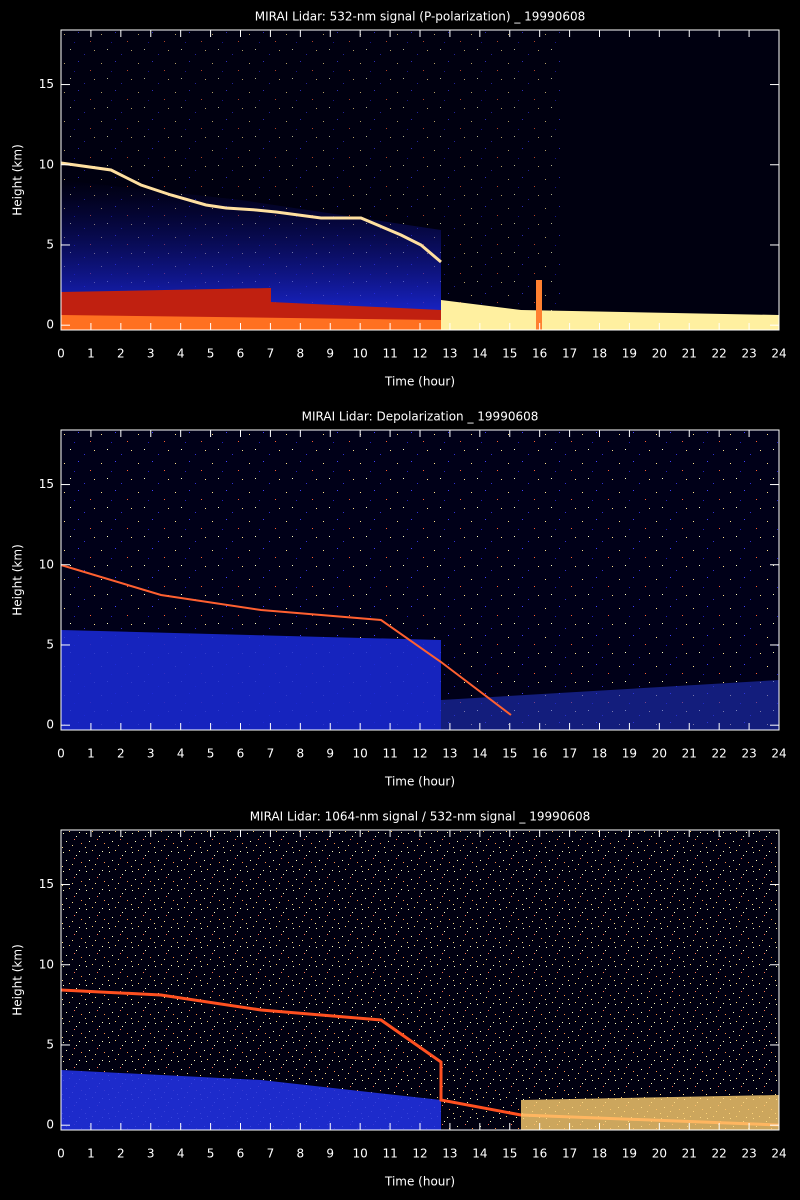  What do you see at coordinates (420, 417) in the screenshot?
I see `chart-title: MIRAI Lidar: Depolarization _ 19990608` at bounding box center [420, 417].